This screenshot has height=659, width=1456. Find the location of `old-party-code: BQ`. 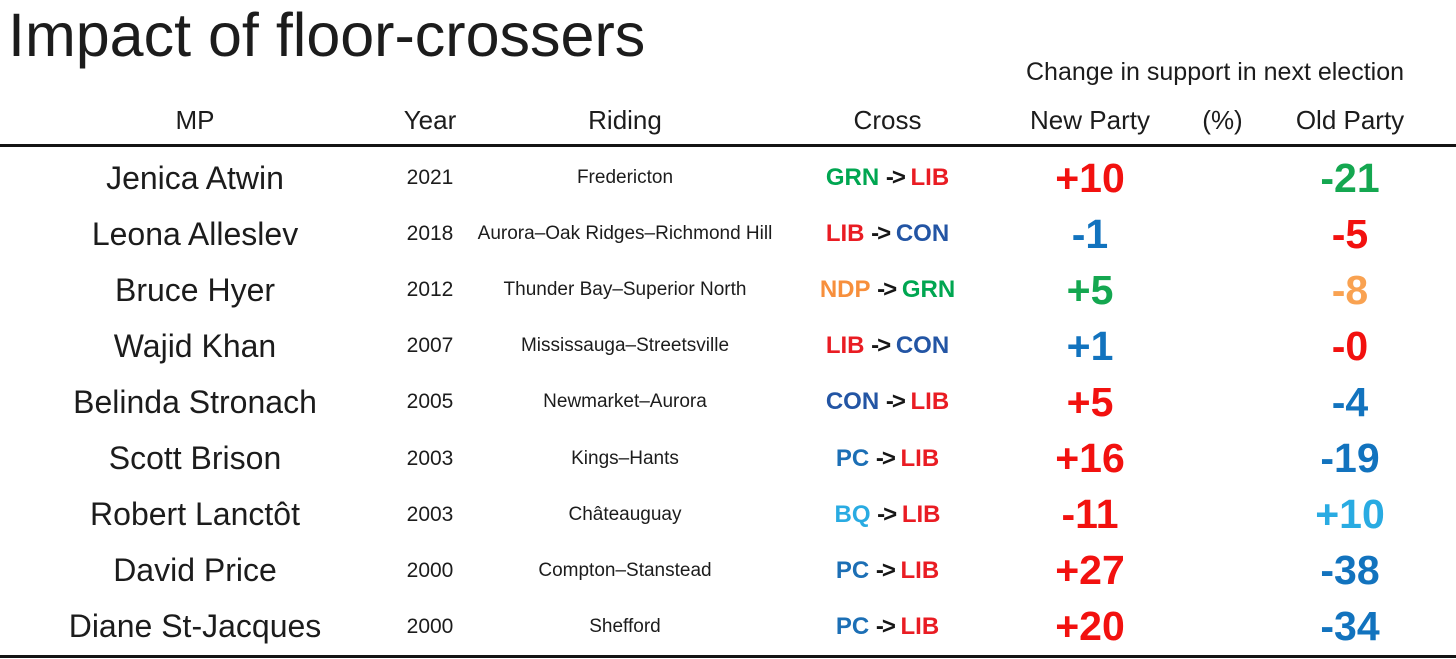

old-party-code: BQ is located at coordinates (852, 514).